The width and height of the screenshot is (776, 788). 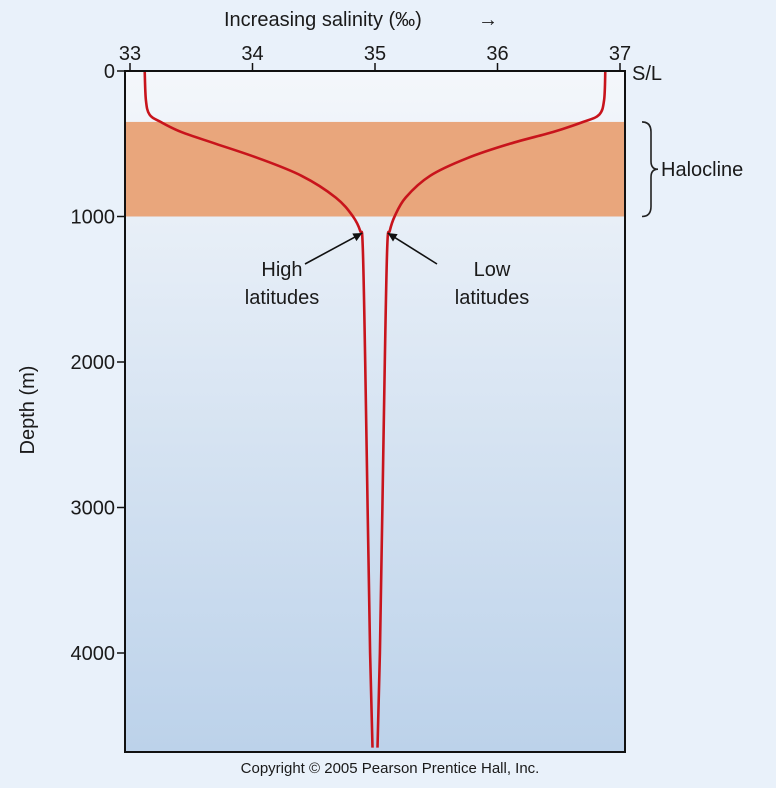 What do you see at coordinates (650, 169) in the screenshot?
I see `halocline-brace` at bounding box center [650, 169].